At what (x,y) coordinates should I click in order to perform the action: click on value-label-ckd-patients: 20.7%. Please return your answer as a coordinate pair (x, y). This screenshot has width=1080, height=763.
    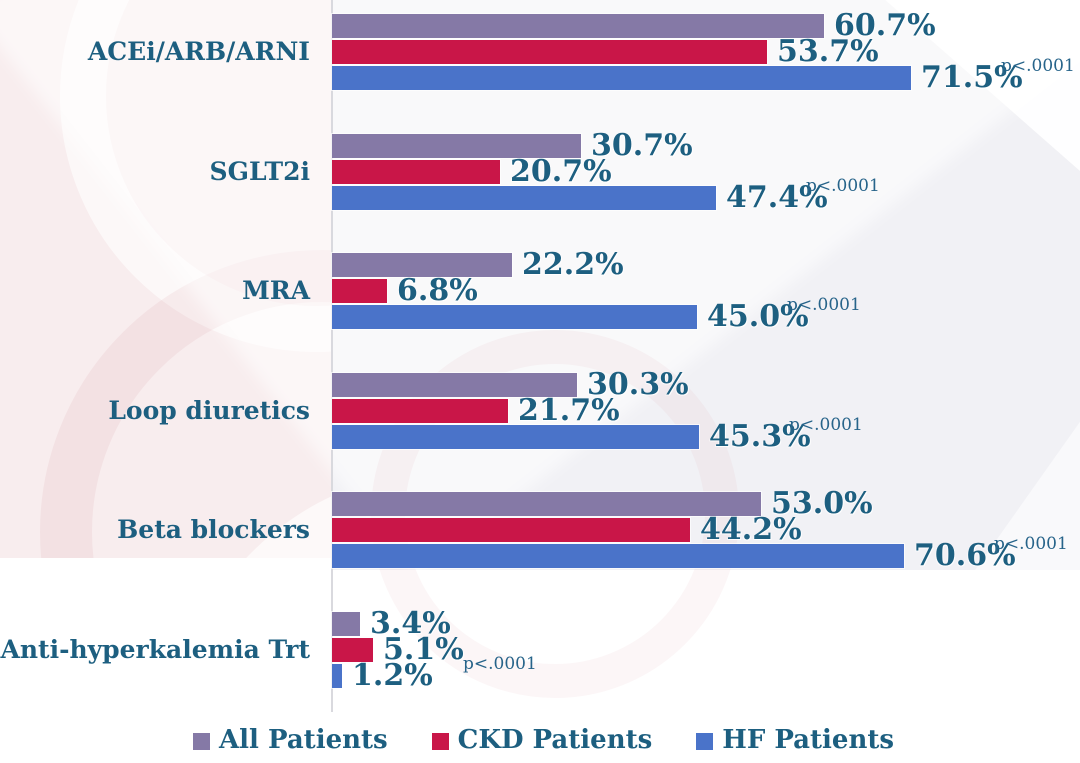
    Looking at the image, I should click on (561, 171).